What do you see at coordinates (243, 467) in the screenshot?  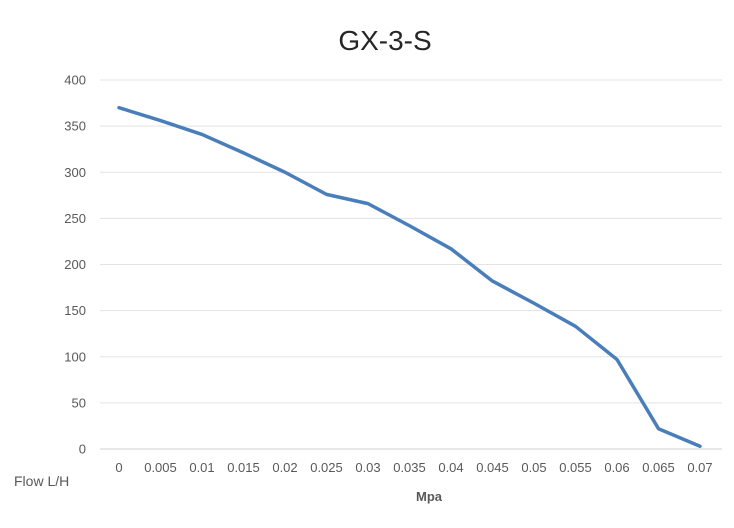 I see `x-tick-label: 0.015` at bounding box center [243, 467].